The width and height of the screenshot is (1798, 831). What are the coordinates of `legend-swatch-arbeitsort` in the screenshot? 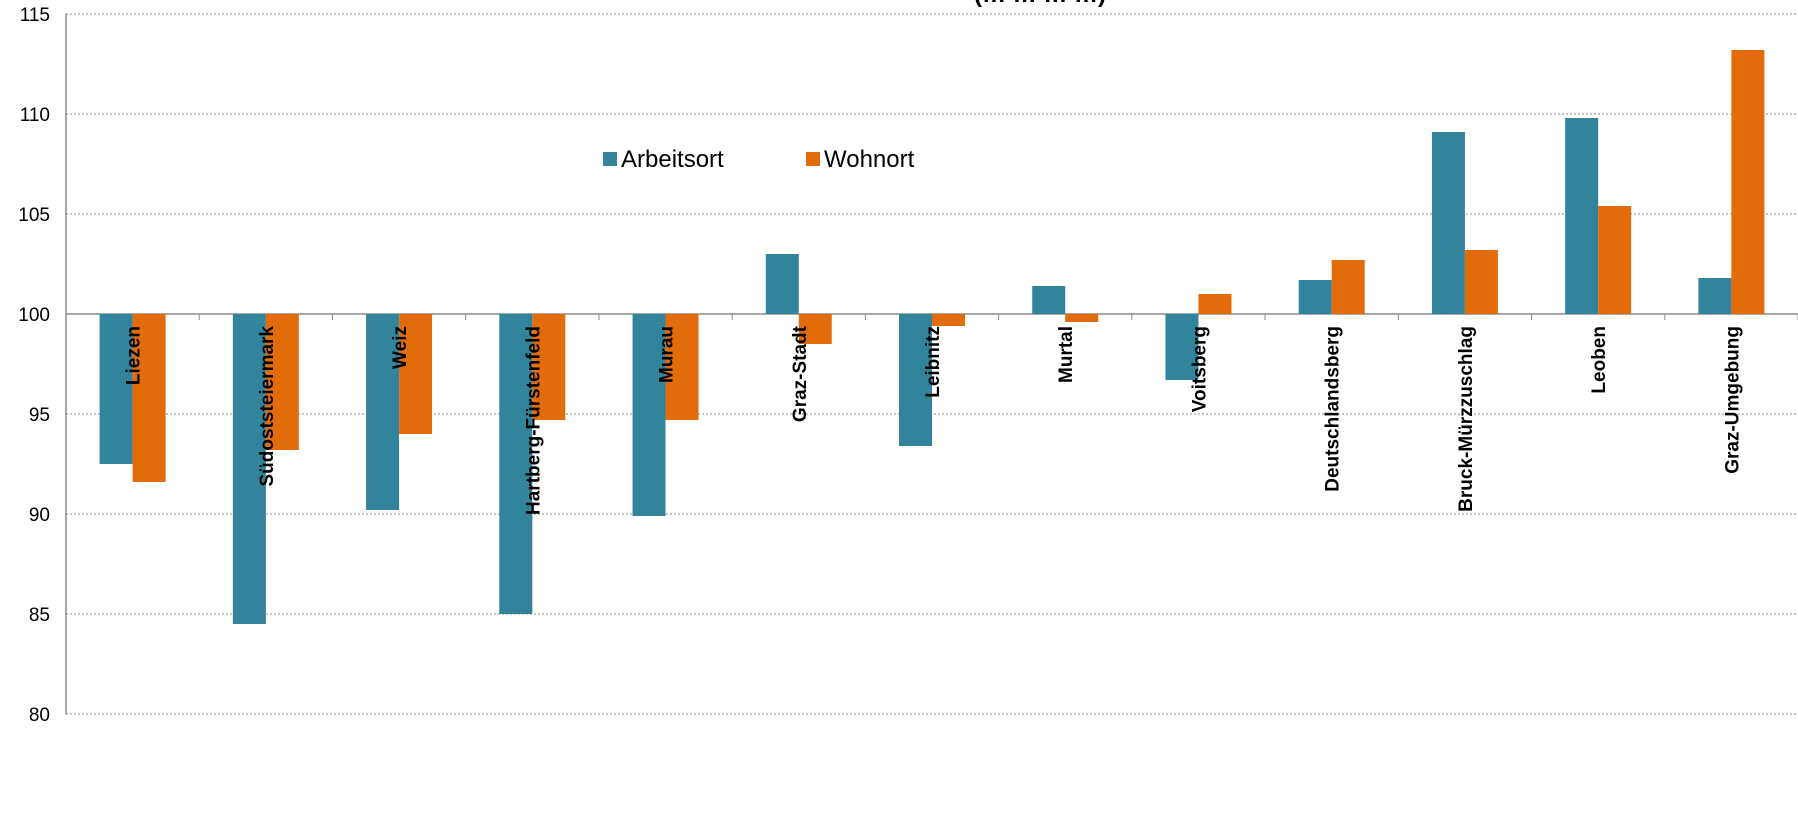 It's located at (610, 159).